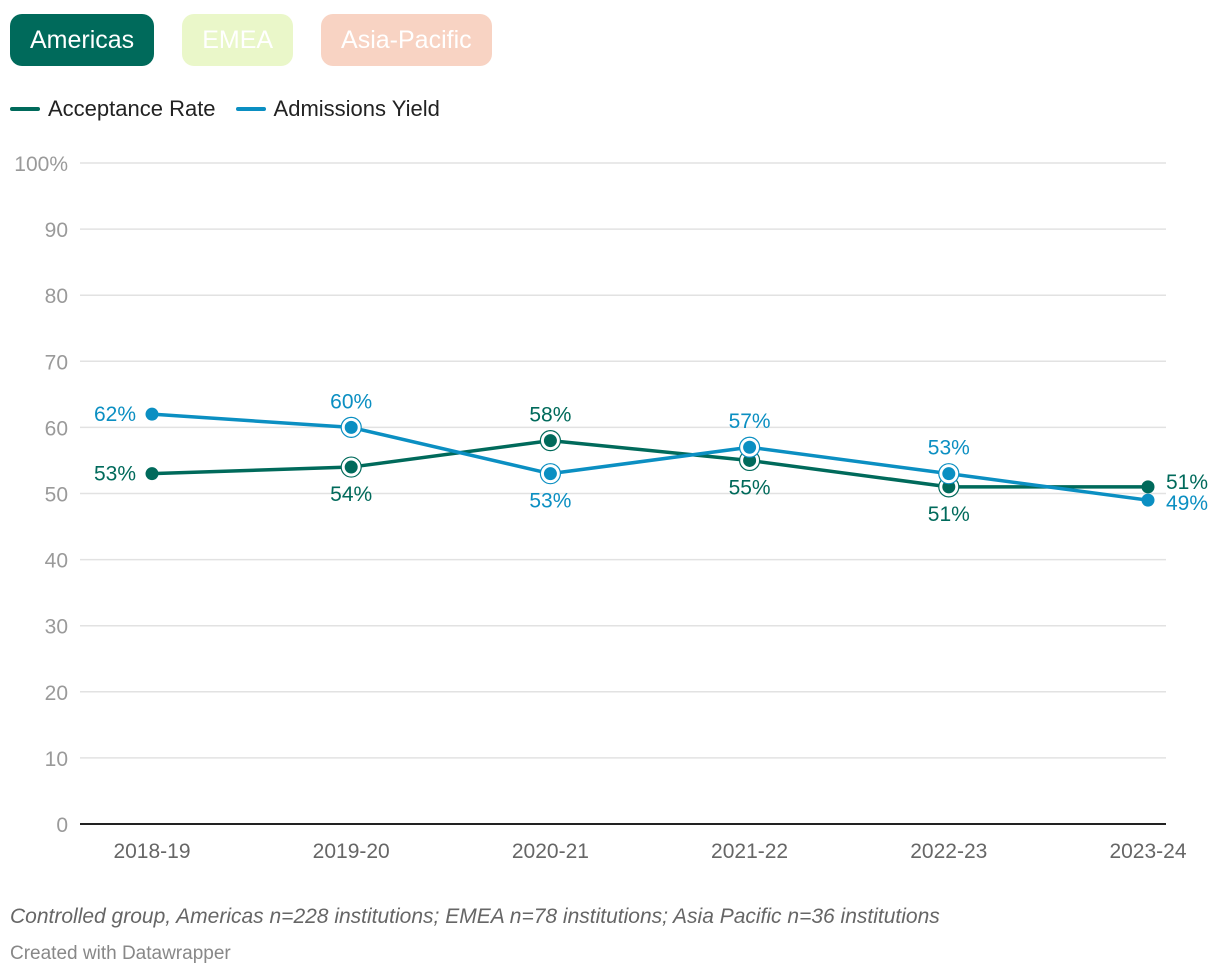 The image size is (1220, 978). Describe the element at coordinates (41, 164) in the screenshot. I see `y-tick-label-100: 100%` at that location.